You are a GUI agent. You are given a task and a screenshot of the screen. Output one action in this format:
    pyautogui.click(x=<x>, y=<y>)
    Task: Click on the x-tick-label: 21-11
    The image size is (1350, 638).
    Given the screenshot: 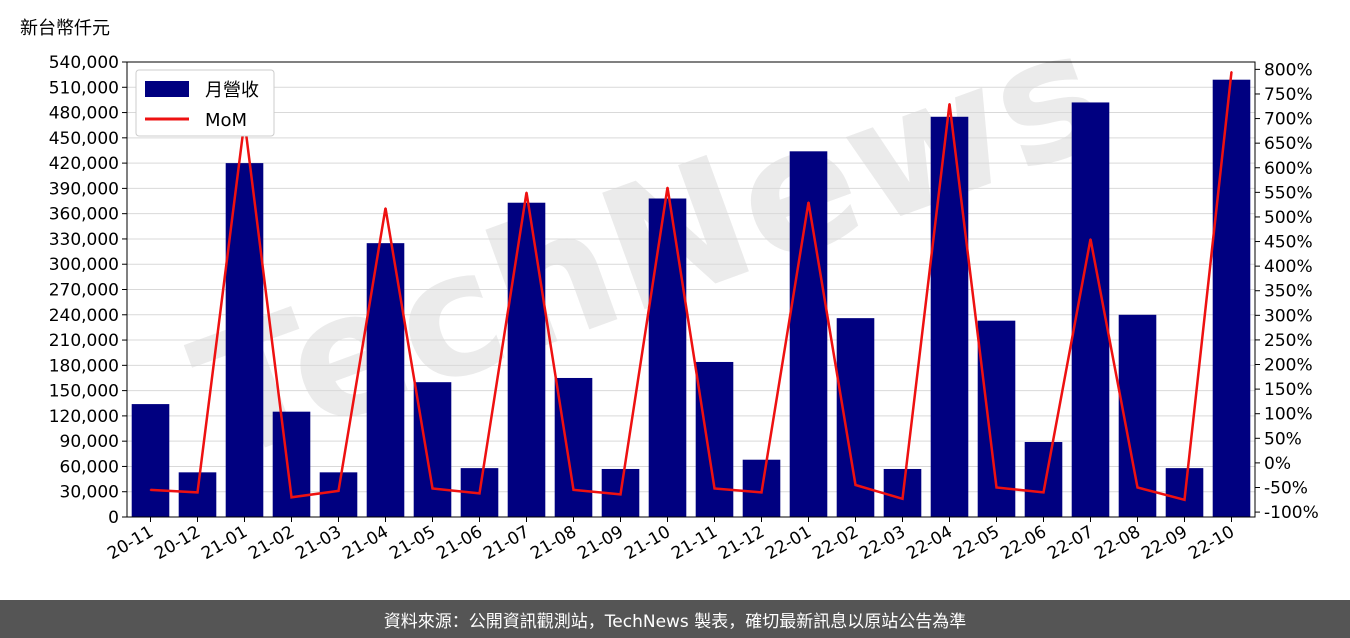 What is the action you would take?
    pyautogui.click(x=694, y=543)
    